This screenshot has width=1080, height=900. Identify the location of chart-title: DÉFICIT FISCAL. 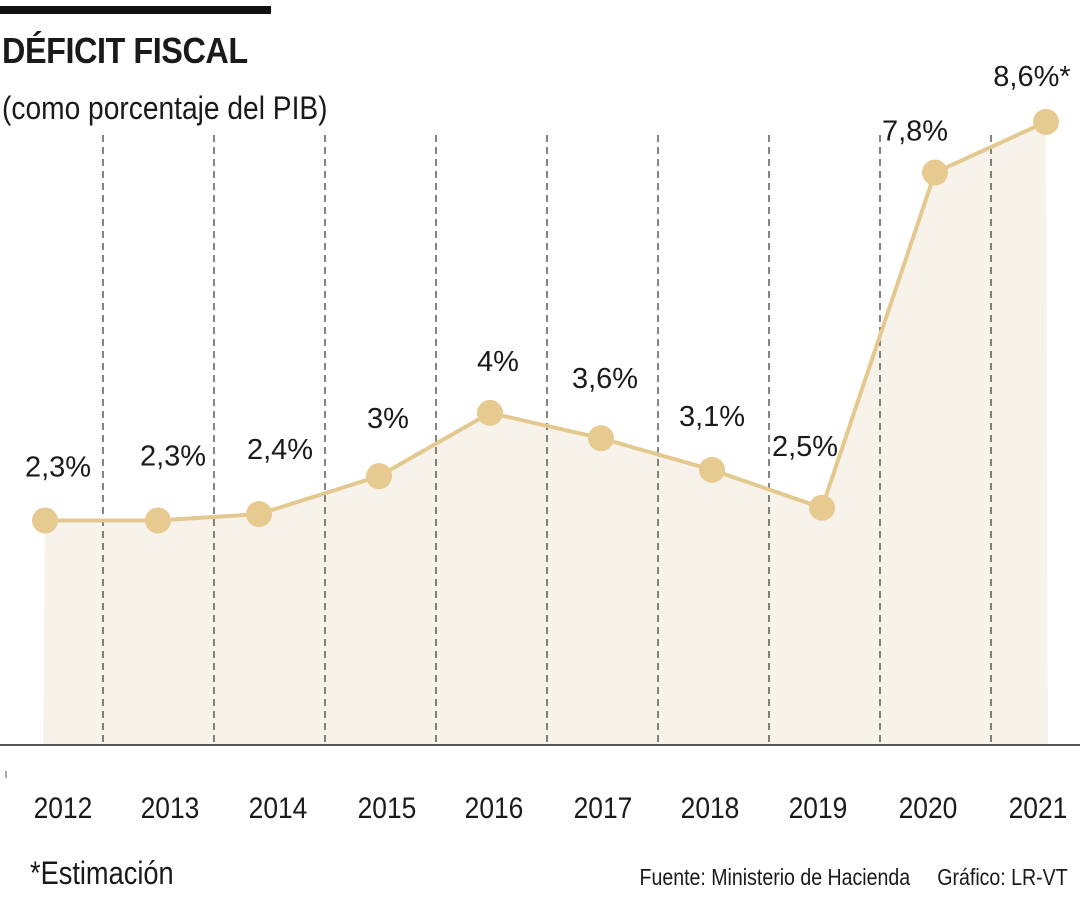
(125, 50).